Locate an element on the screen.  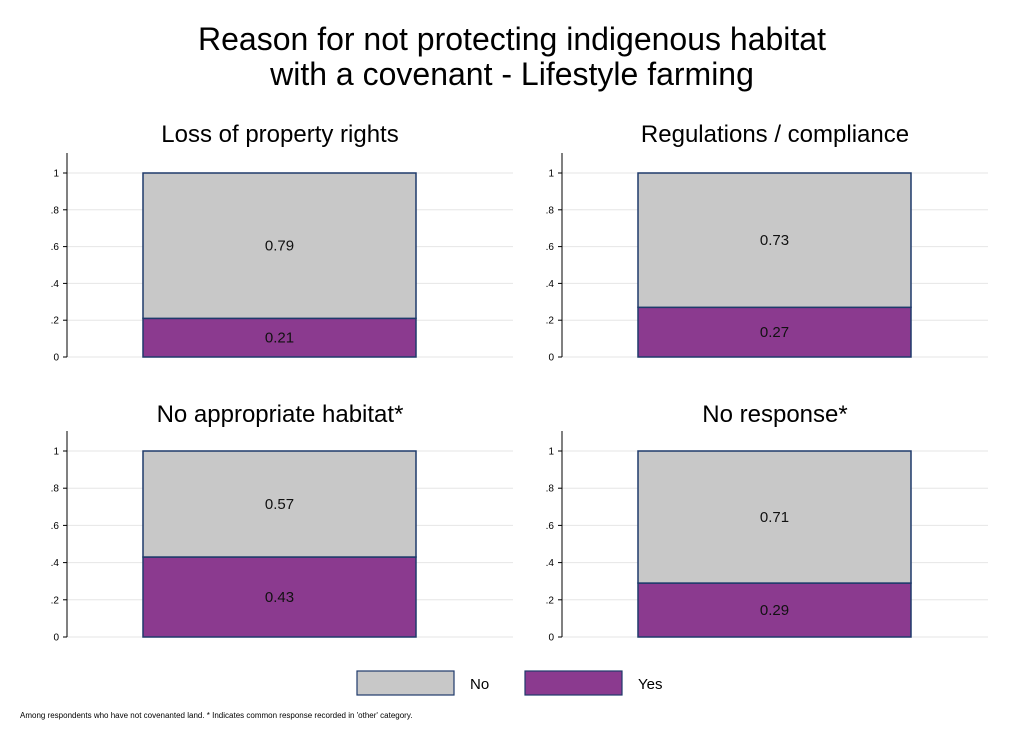
bar-label-yes: 0.21 is located at coordinates (279, 338).